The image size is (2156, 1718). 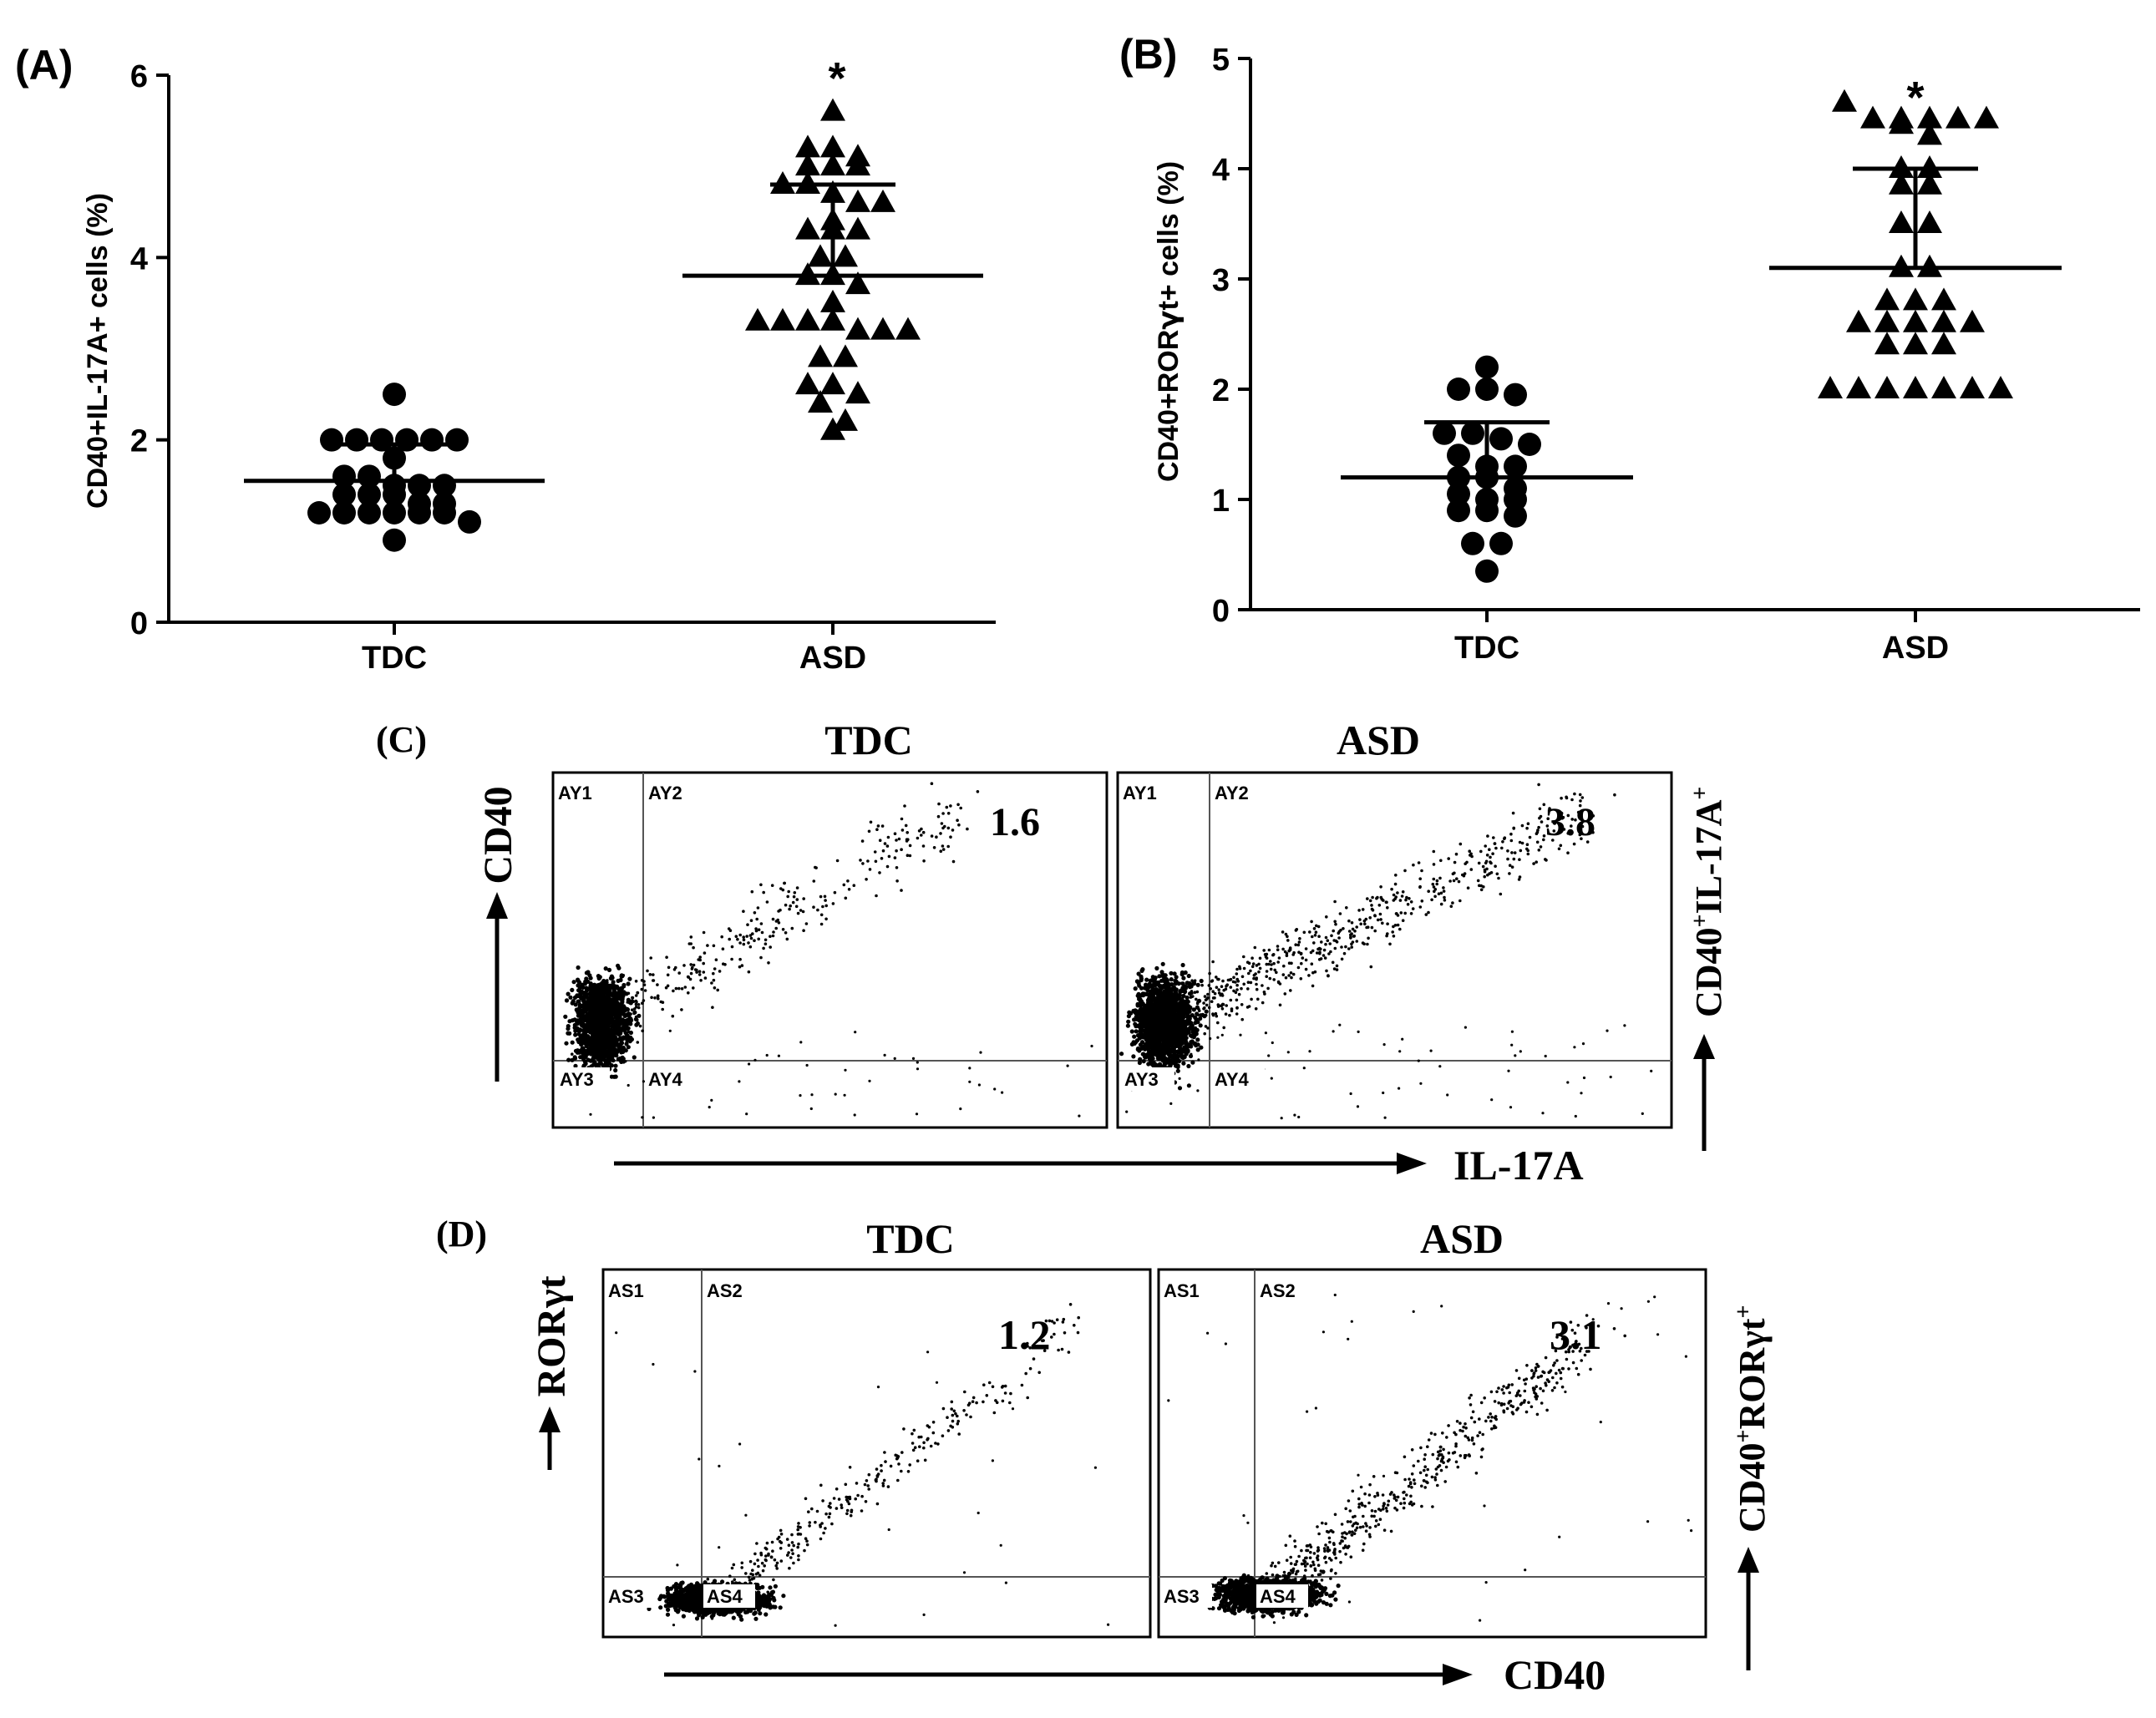 I want to click on y-tick-label: 5, so click(x=1221, y=60).